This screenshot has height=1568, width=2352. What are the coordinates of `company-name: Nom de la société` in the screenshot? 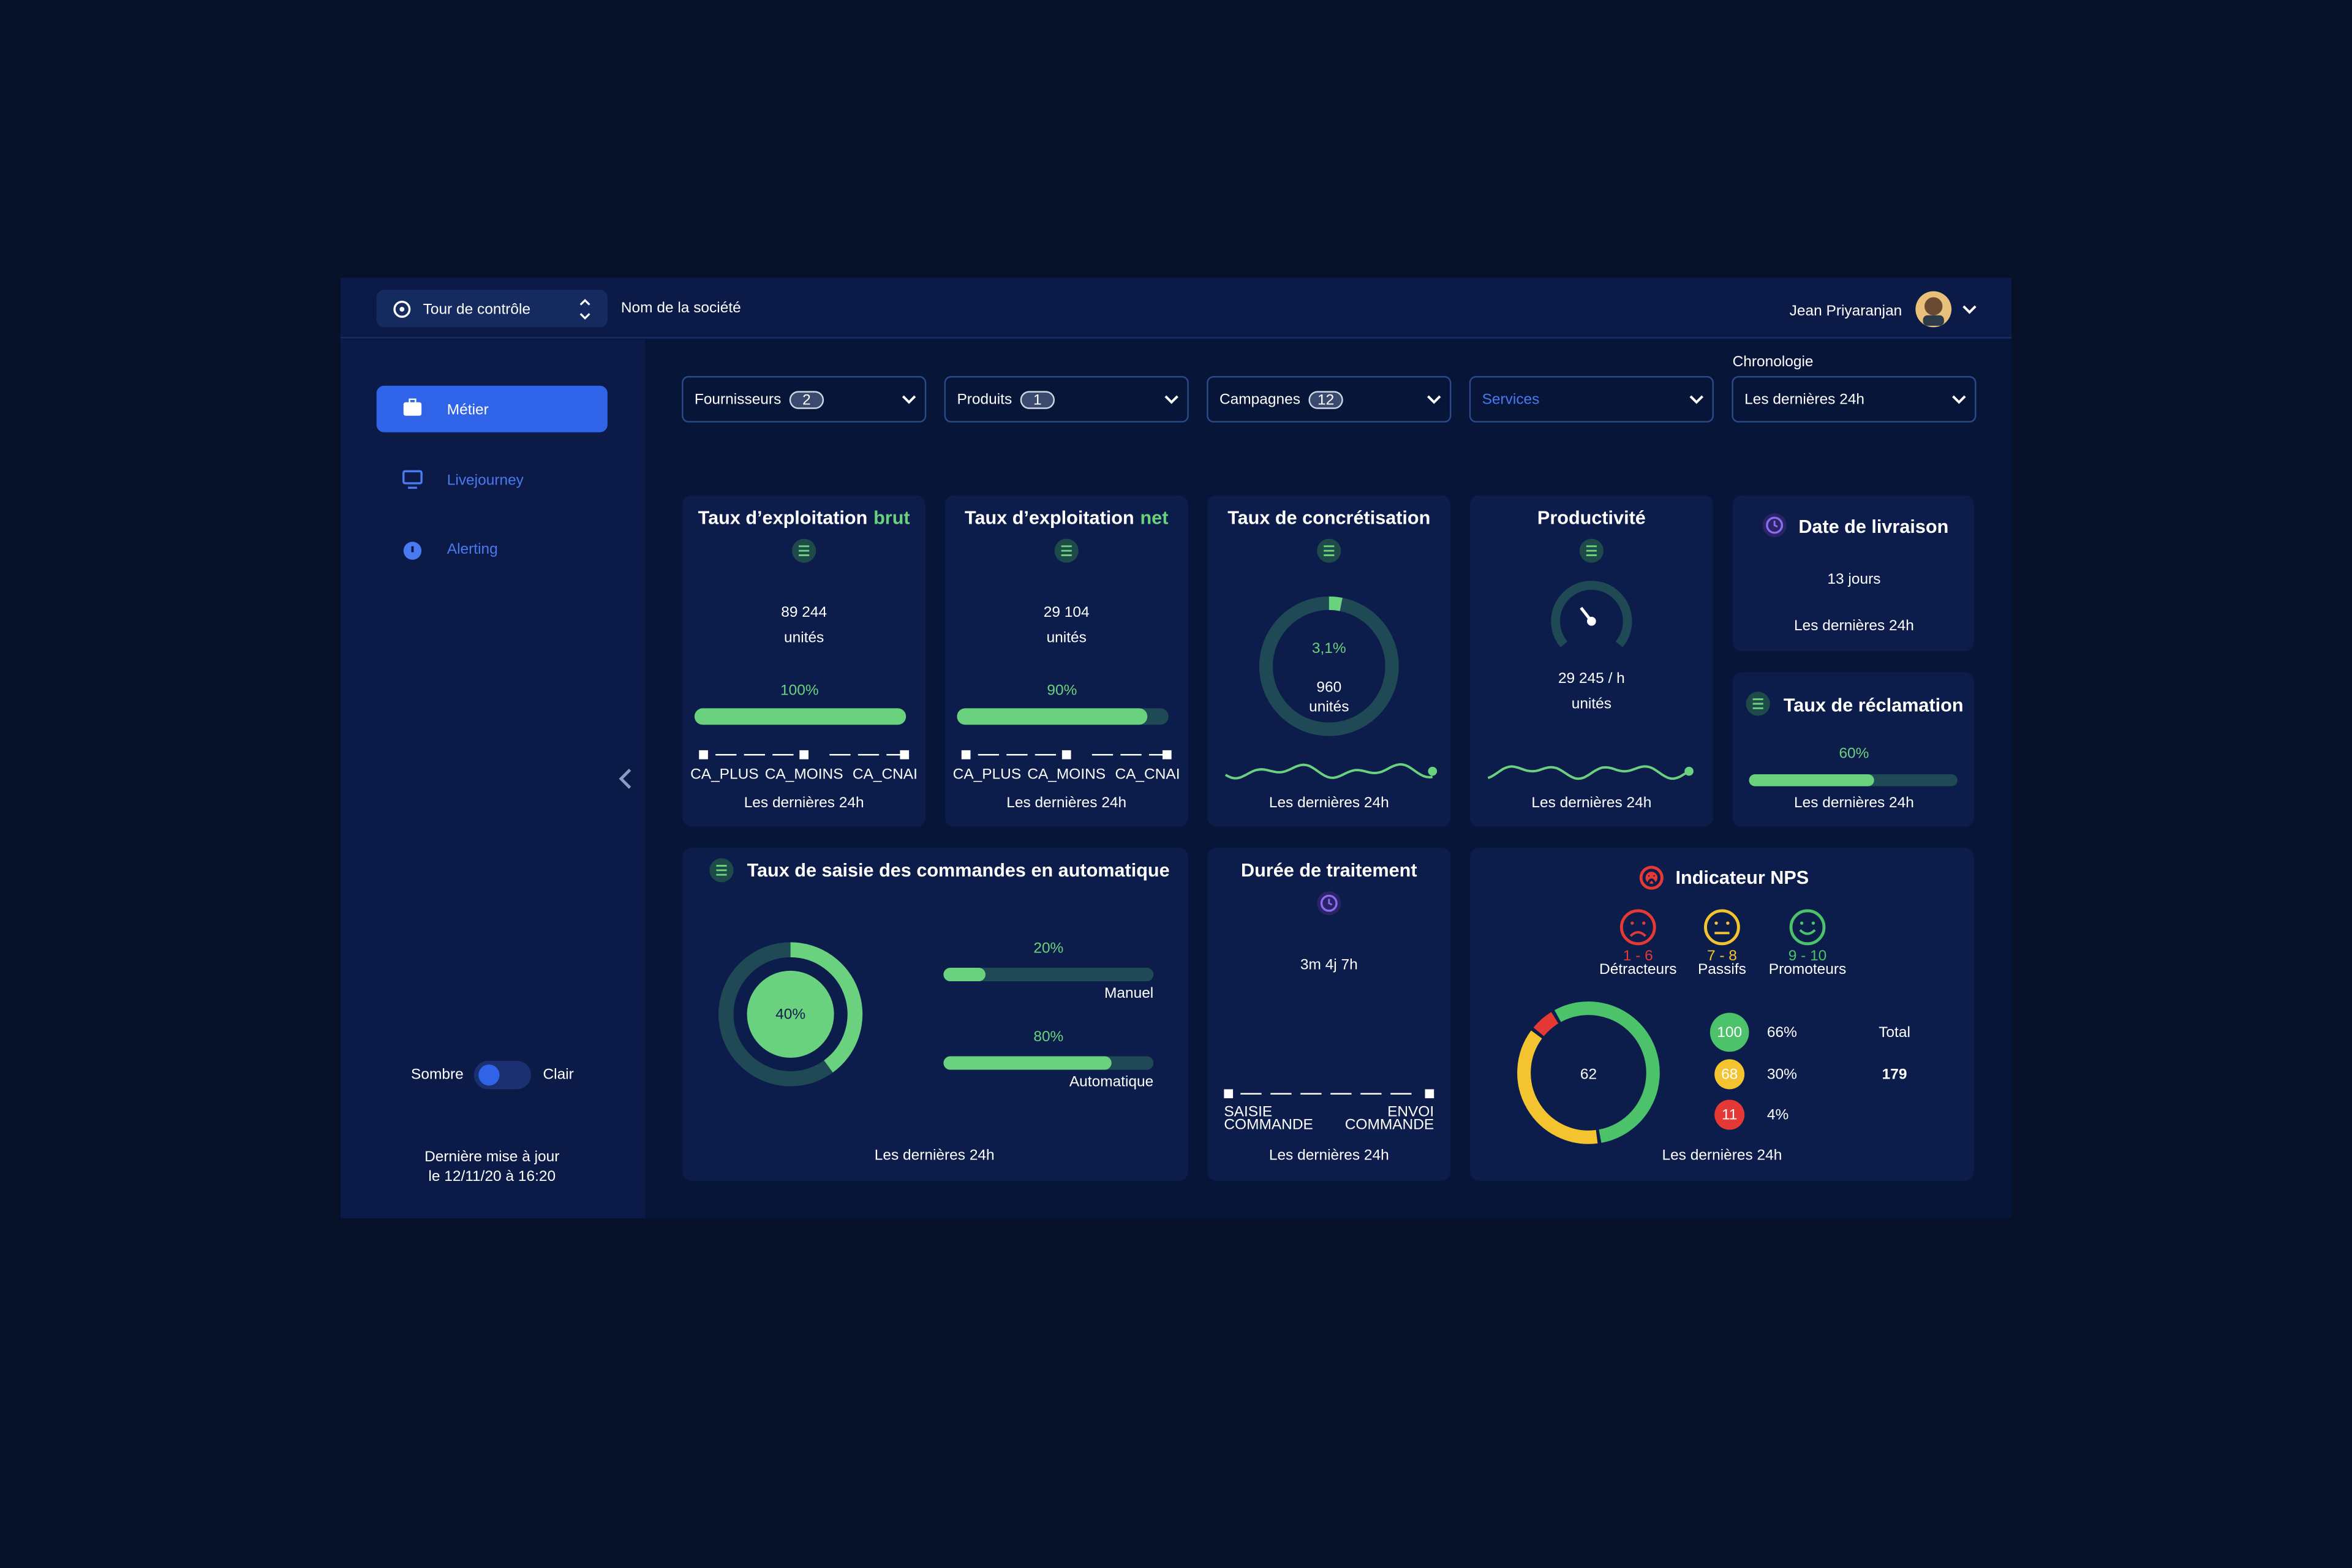 It's located at (681, 308).